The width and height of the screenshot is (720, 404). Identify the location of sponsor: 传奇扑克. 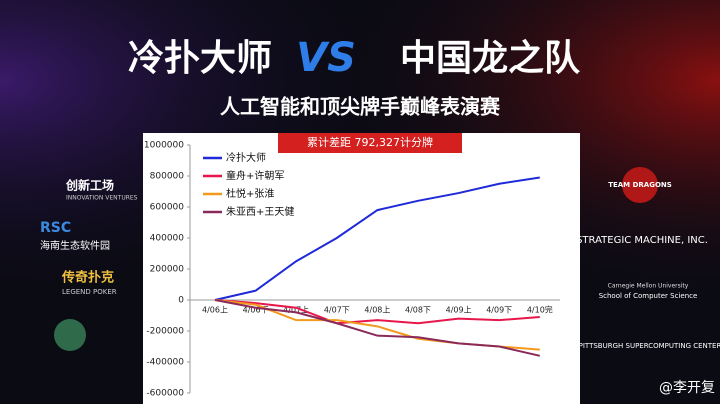
(87, 278).